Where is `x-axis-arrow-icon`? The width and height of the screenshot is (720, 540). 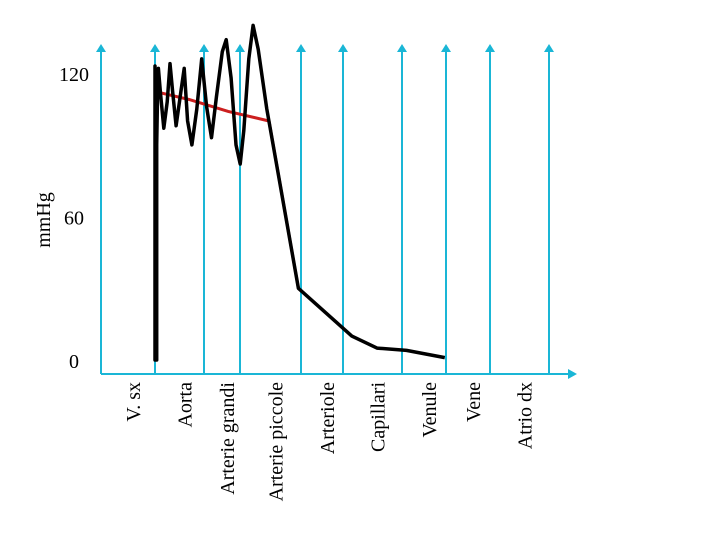 x-axis-arrow-icon is located at coordinates (572, 374).